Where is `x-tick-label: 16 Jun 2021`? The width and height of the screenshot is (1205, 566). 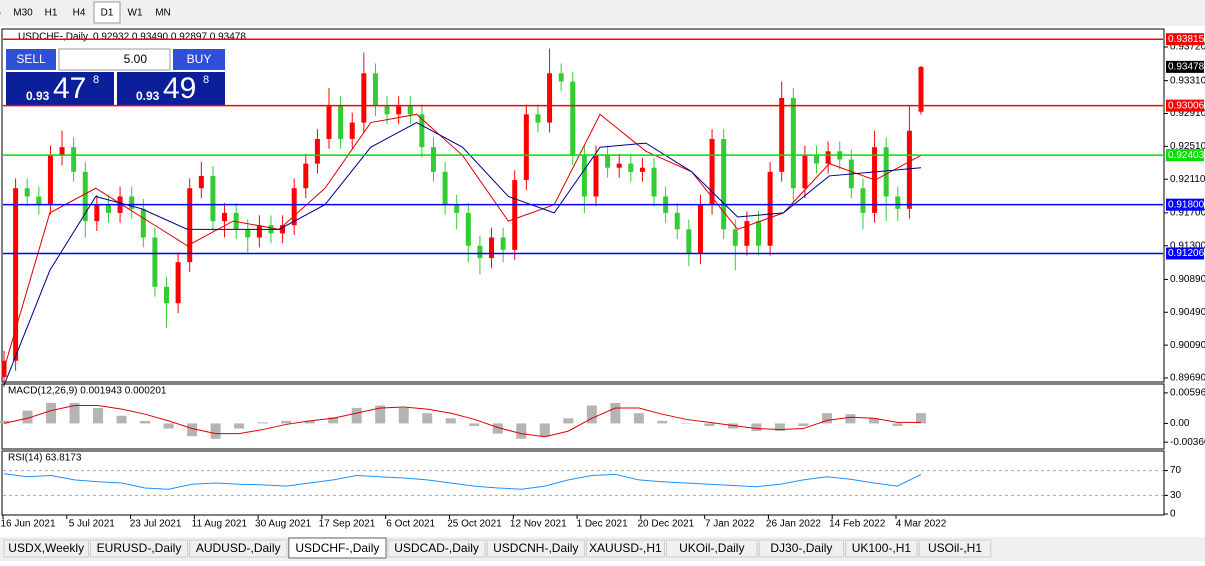
x-tick-label: 16 Jun 2021 is located at coordinates (27, 524).